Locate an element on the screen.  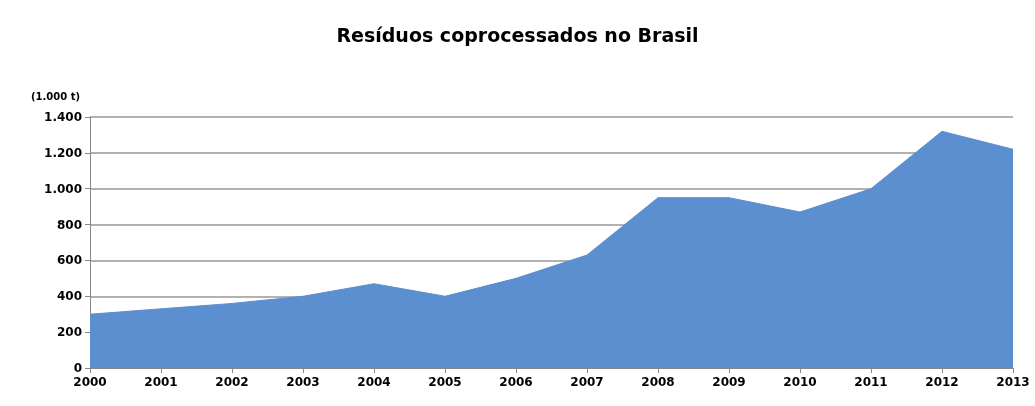
y-tick-label: 1.400 is located at coordinates (63, 117).